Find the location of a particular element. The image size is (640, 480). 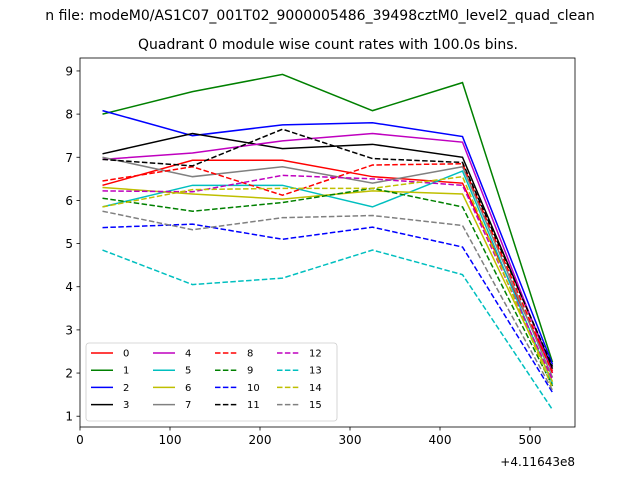

y-tick-label: 6 is located at coordinates (69, 201).